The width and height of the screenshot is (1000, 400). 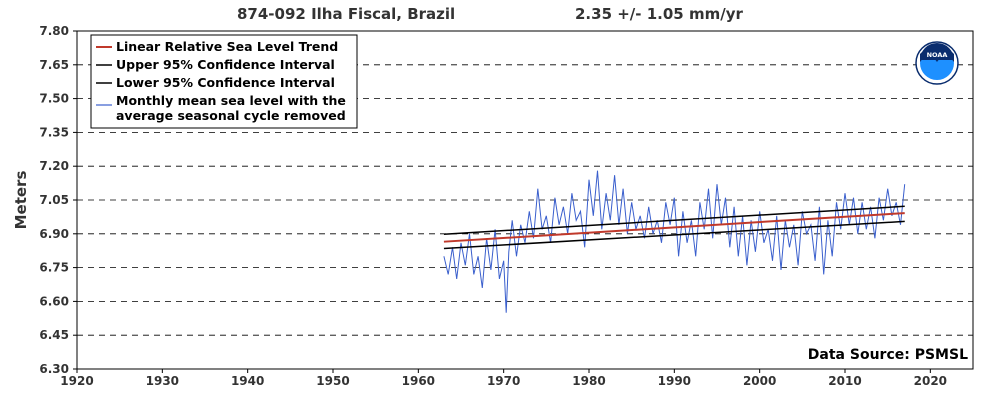 I want to click on y-tick-label: 6.30, so click(x=54, y=369).